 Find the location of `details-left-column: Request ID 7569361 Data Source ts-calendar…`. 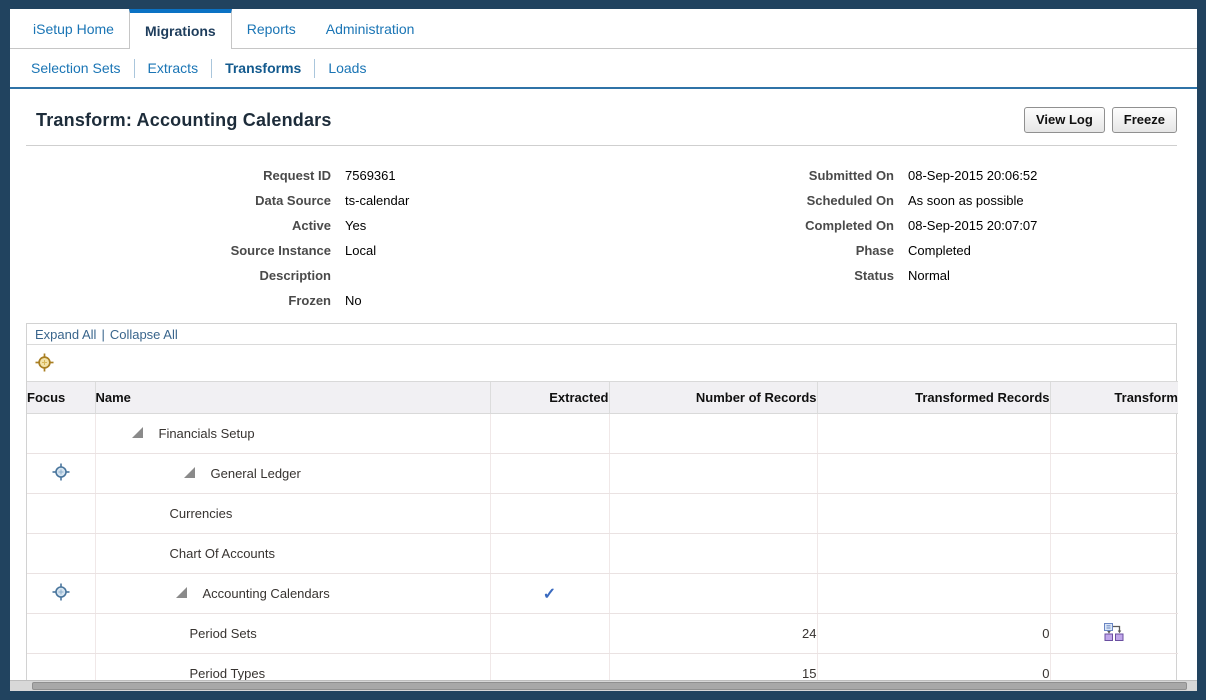

details-left-column: Request ID 7569361 Data Source ts-calendar… is located at coordinates (305, 238).